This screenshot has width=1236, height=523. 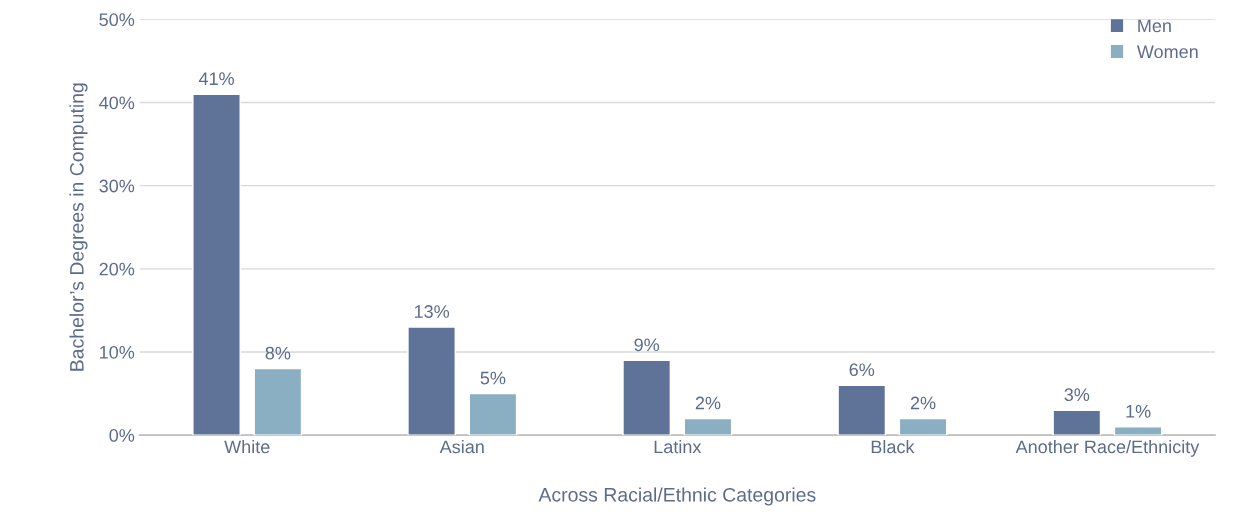 What do you see at coordinates (493, 378) in the screenshot?
I see `data-label: 5%` at bounding box center [493, 378].